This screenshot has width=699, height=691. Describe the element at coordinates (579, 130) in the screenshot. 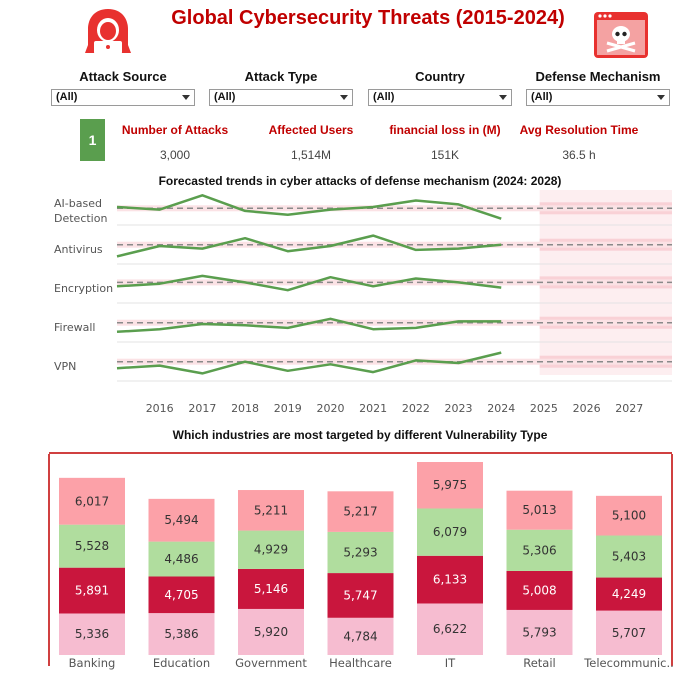

I see `kpi-label-resolution-time: Avg Resolution Time` at that location.